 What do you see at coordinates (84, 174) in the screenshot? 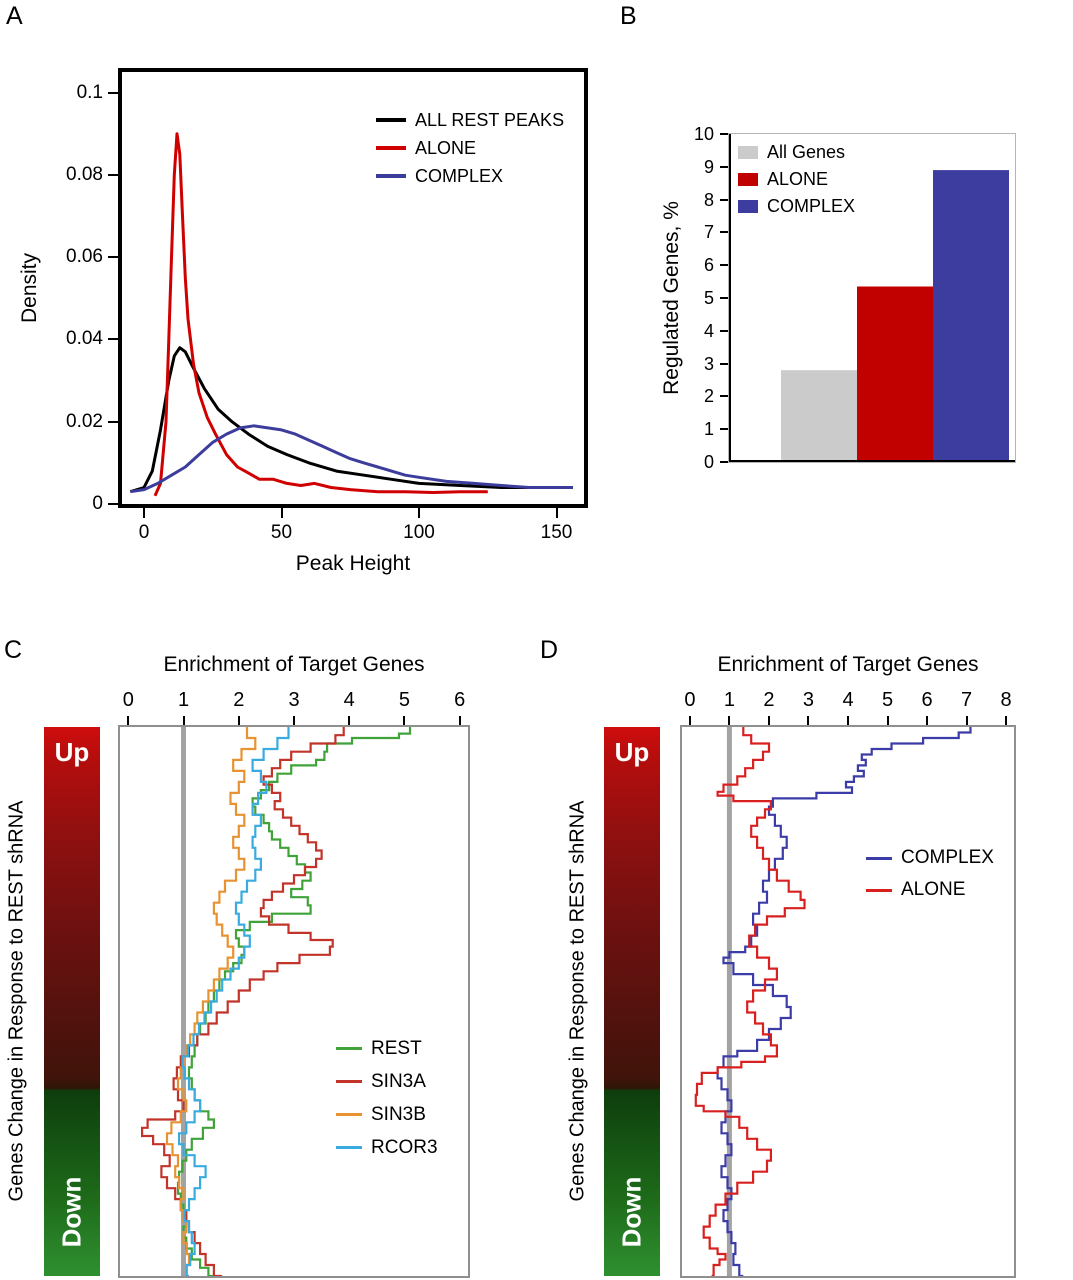
I see `y-tick-label: 0.08` at bounding box center [84, 174].